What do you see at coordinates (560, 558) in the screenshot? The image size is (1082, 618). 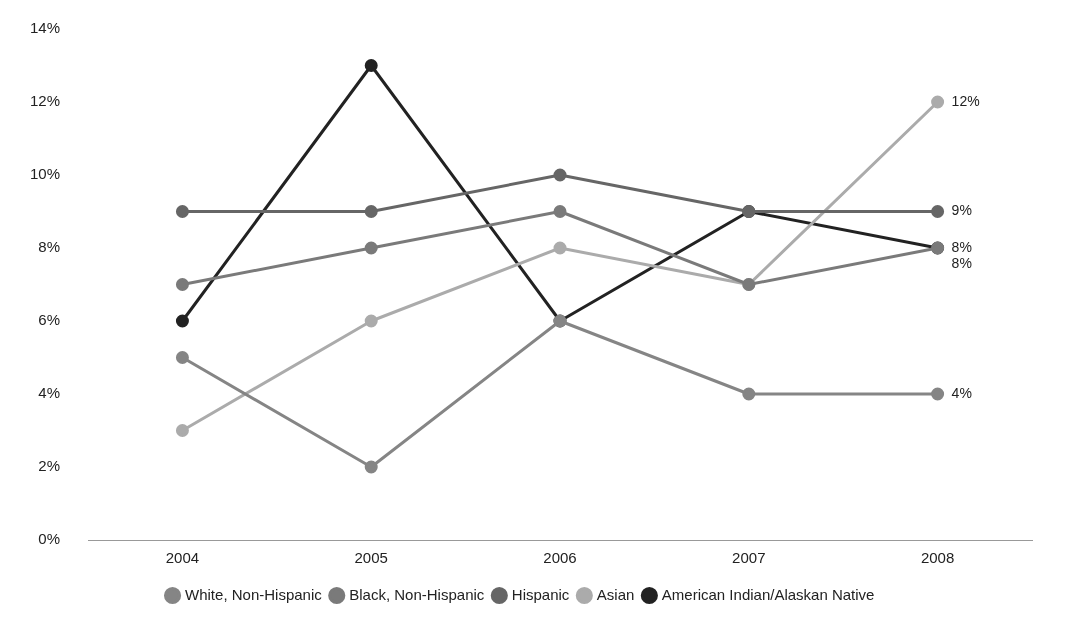 I see `x-tick-label: 2006` at bounding box center [560, 558].